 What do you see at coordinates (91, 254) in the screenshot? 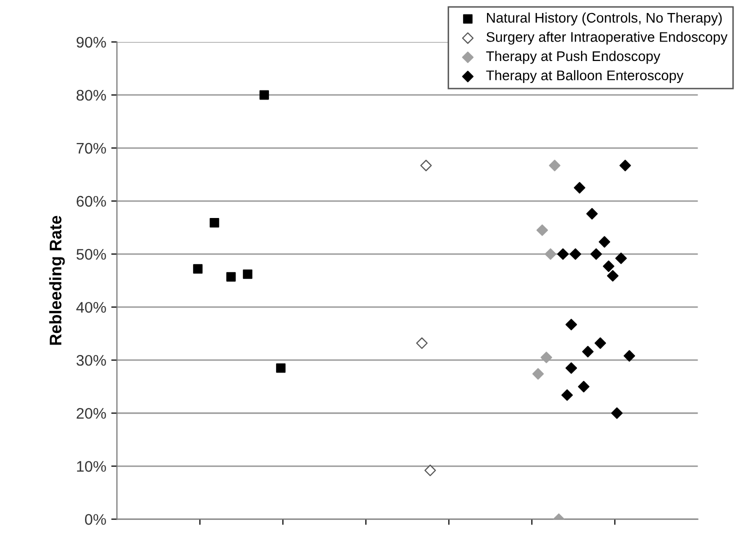
I see `y-tick-label: 50%` at bounding box center [91, 254].